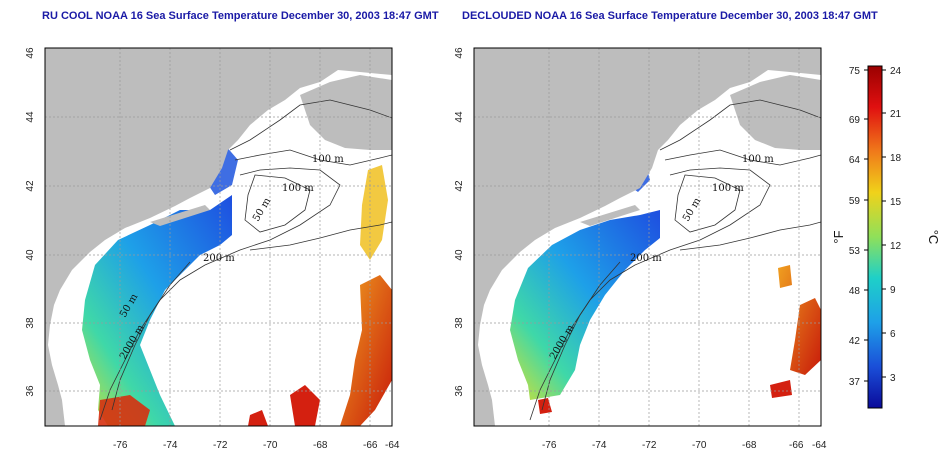  I want to click on celsius-tick: 21, so click(896, 114).